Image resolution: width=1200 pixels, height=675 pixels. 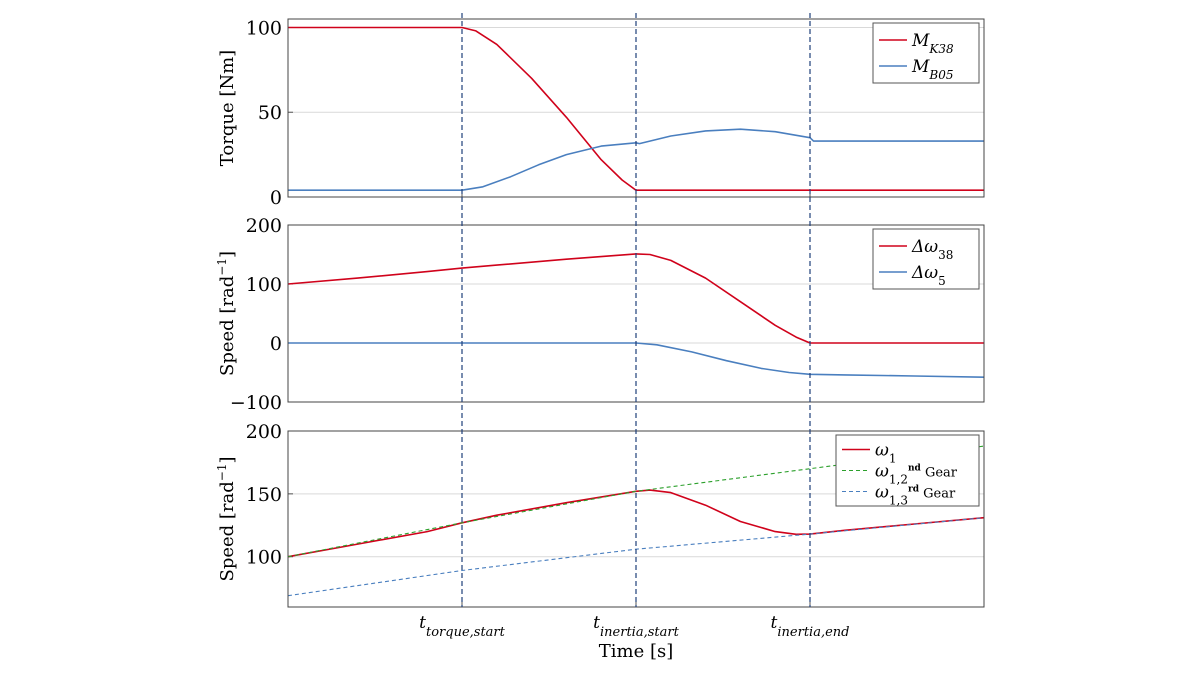 I want to click on legend-label: ω1, so click(x=886, y=453).